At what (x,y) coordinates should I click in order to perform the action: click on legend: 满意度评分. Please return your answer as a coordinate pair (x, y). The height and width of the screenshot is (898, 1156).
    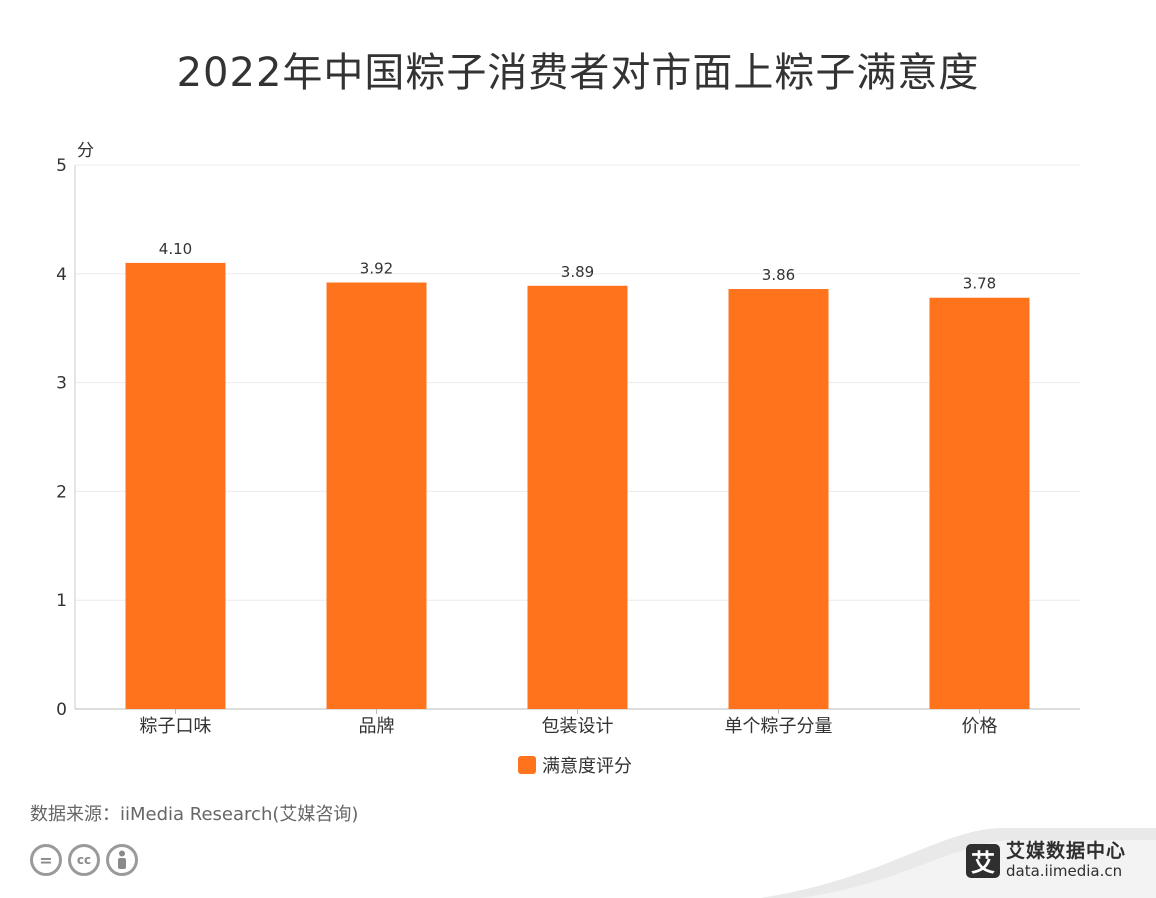
    Looking at the image, I should click on (575, 765).